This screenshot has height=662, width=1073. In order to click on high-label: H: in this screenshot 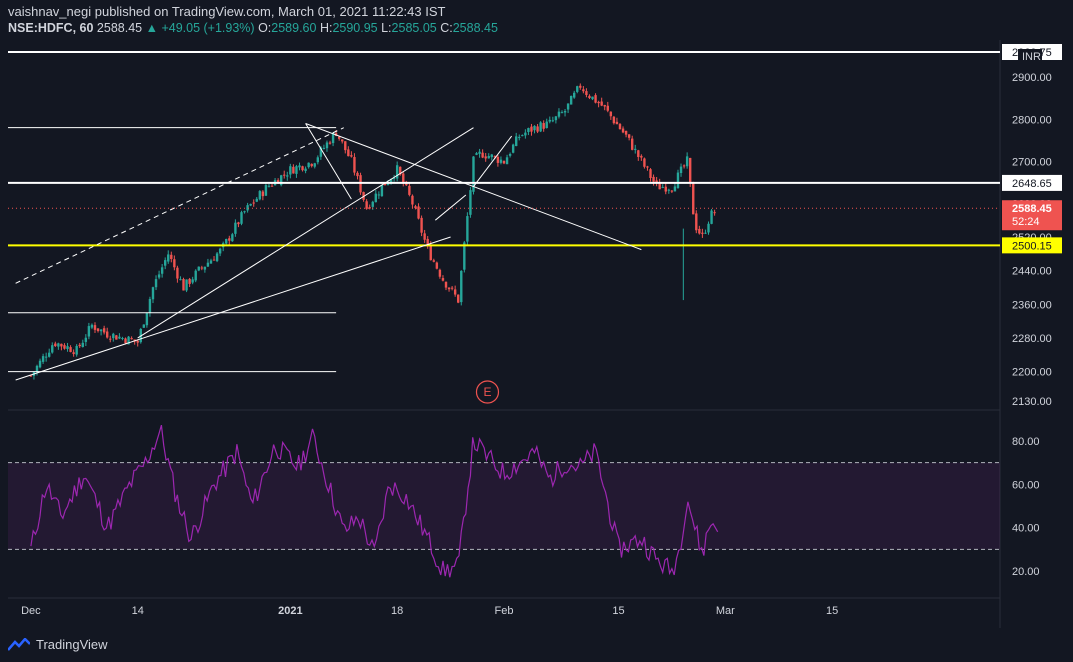, I will do `click(326, 28)`.